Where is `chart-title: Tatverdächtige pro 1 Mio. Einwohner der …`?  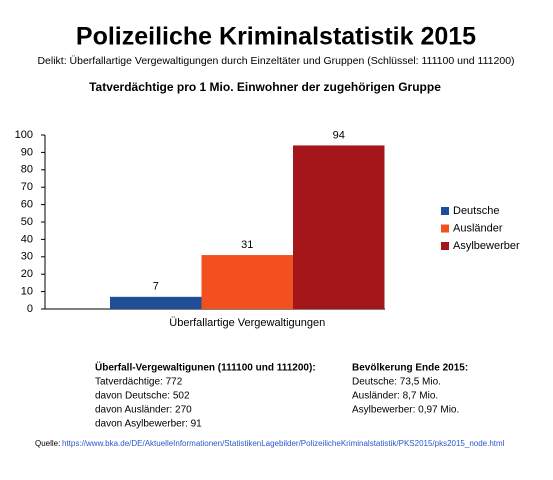
chart-title: Tatverdächtige pro 1 Mio. Einwohner der … is located at coordinates (265, 87).